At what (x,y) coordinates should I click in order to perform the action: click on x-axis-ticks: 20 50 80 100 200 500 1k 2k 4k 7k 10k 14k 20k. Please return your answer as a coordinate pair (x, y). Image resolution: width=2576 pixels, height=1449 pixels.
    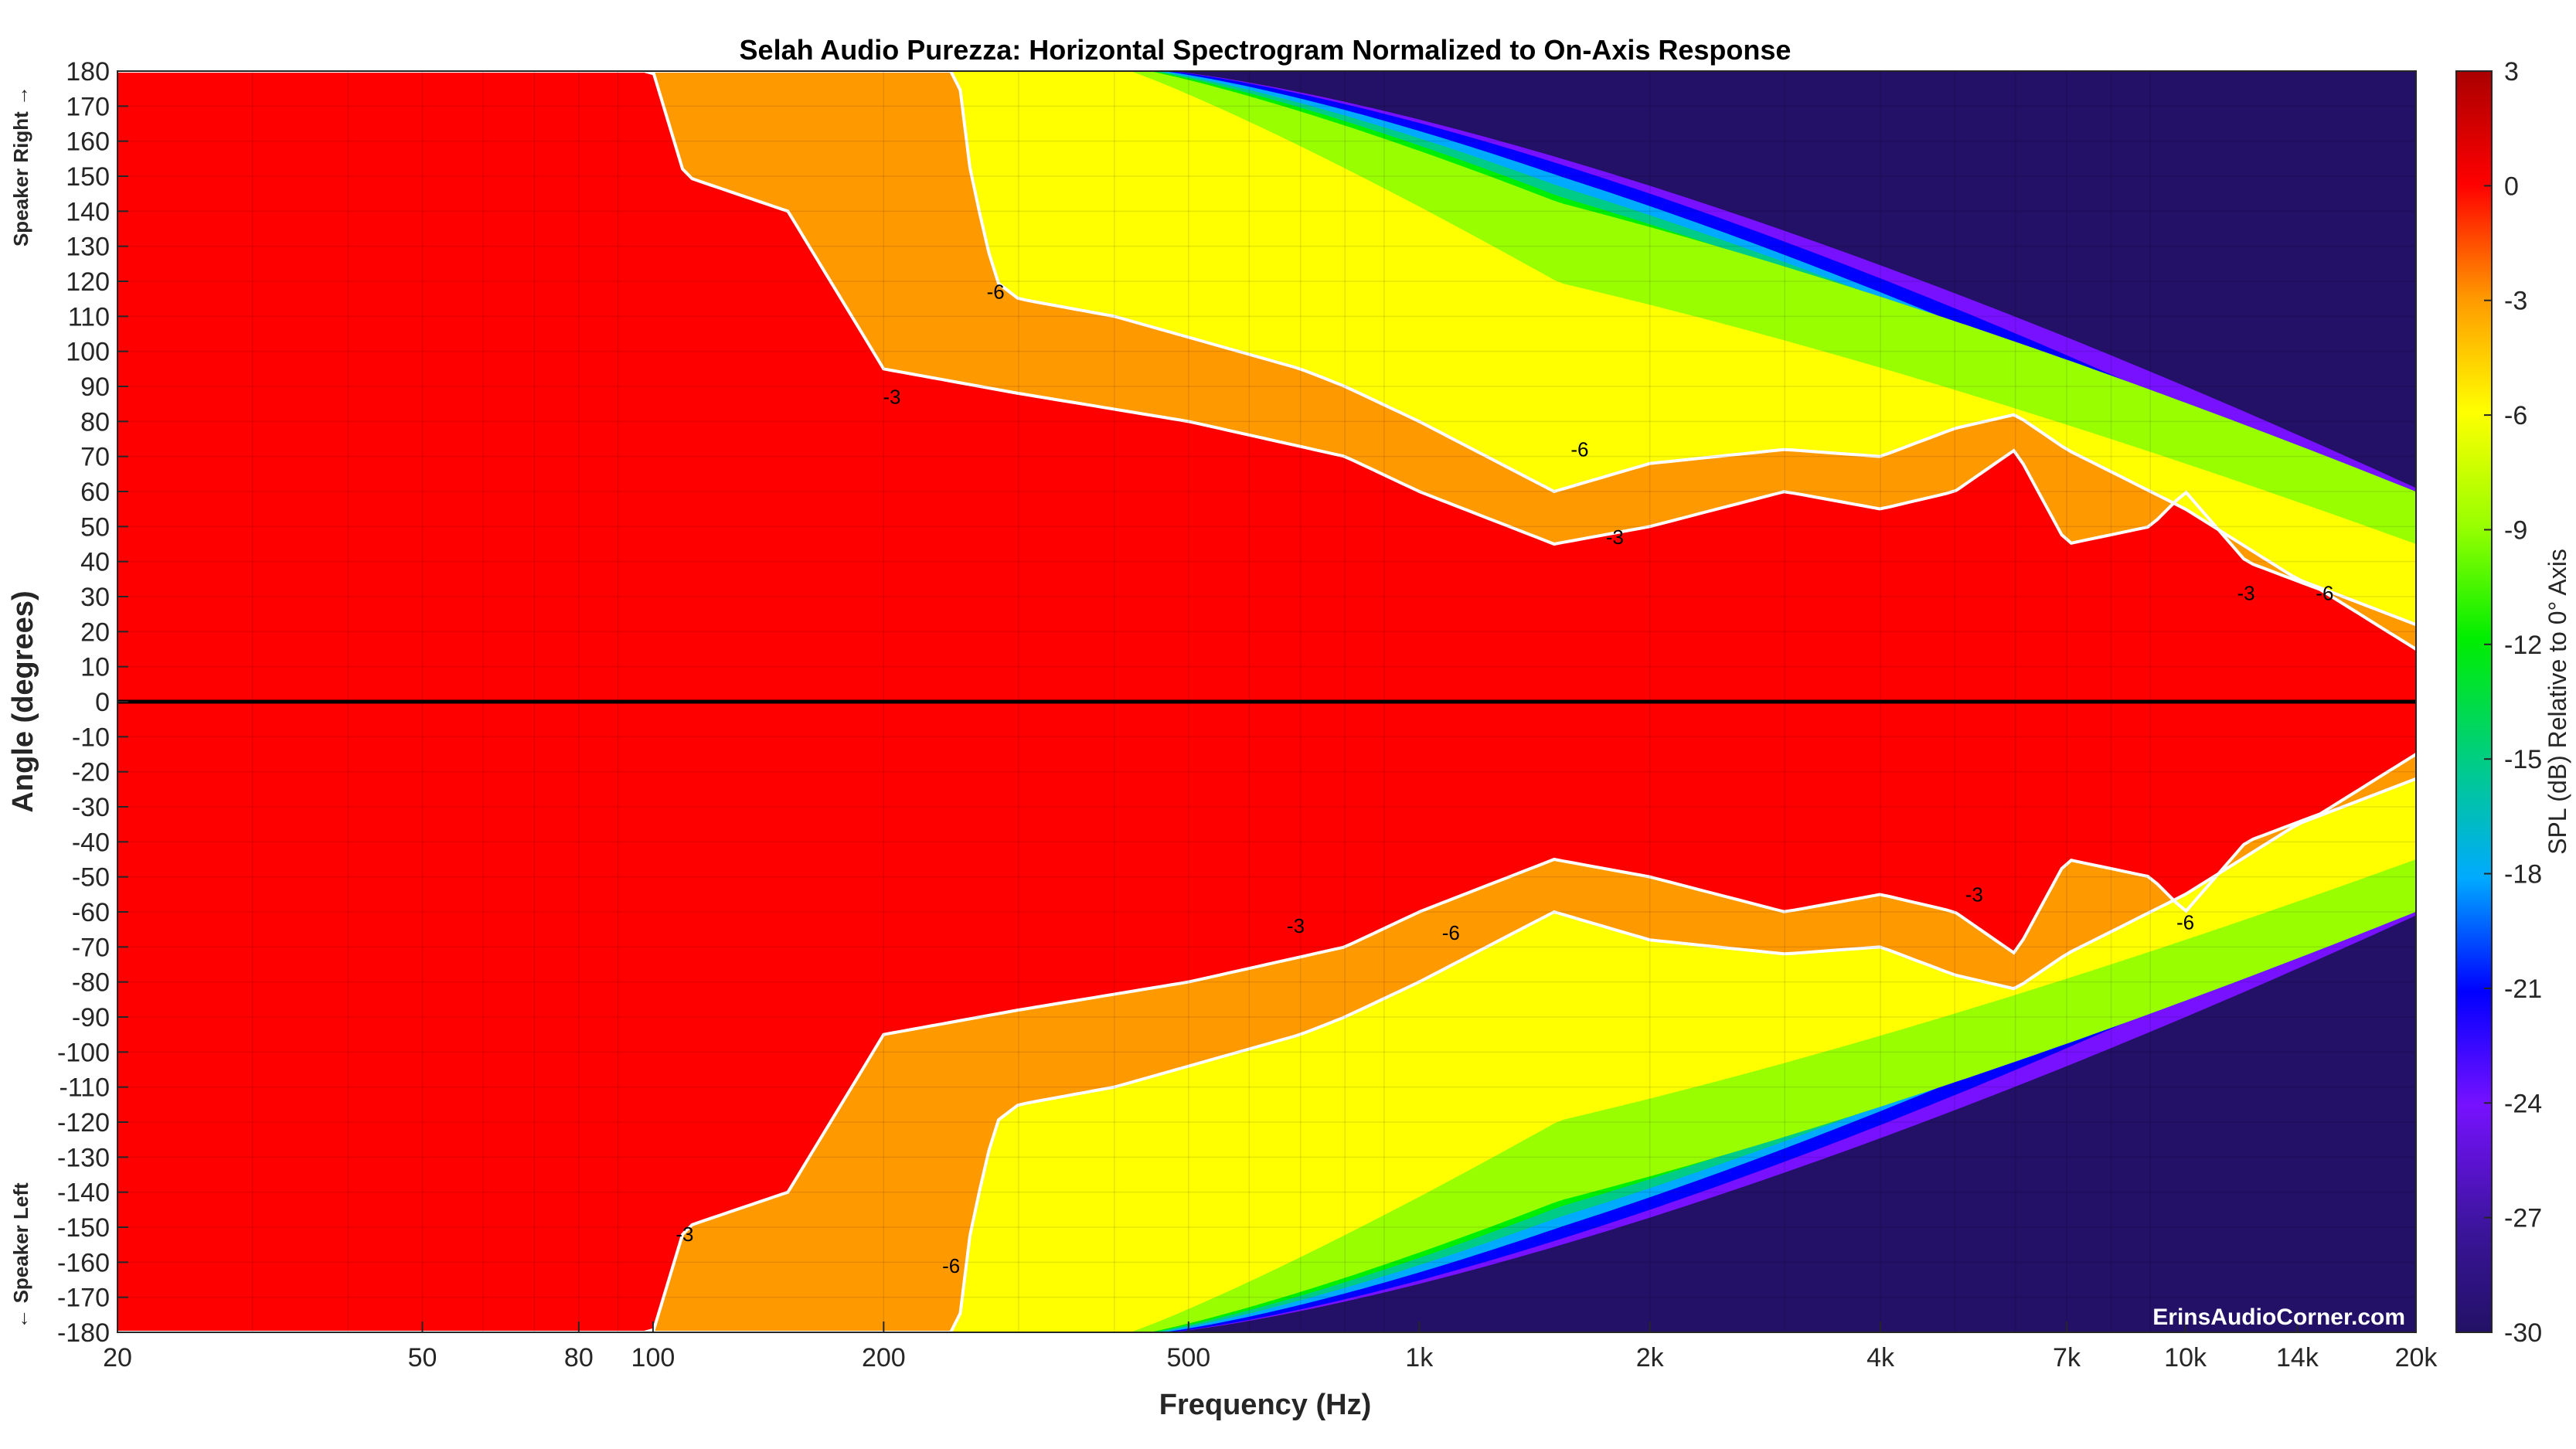
    Looking at the image, I should click on (1270, 1347).